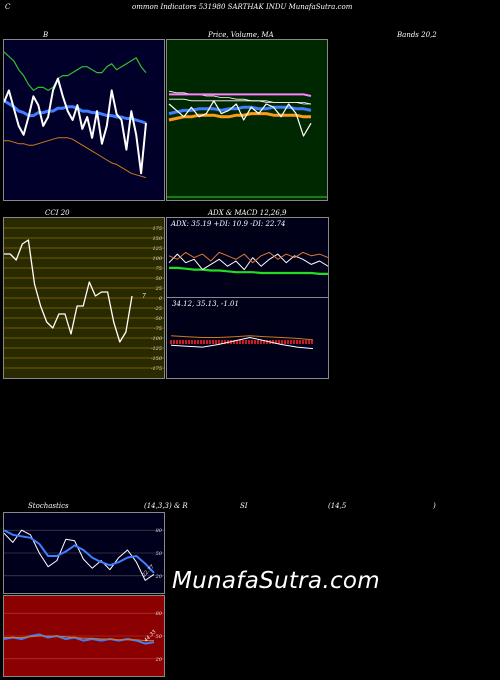 The image size is (500, 680). Describe the element at coordinates (157, 259) in the screenshot. I see `cci-tick-label: 100` at that location.